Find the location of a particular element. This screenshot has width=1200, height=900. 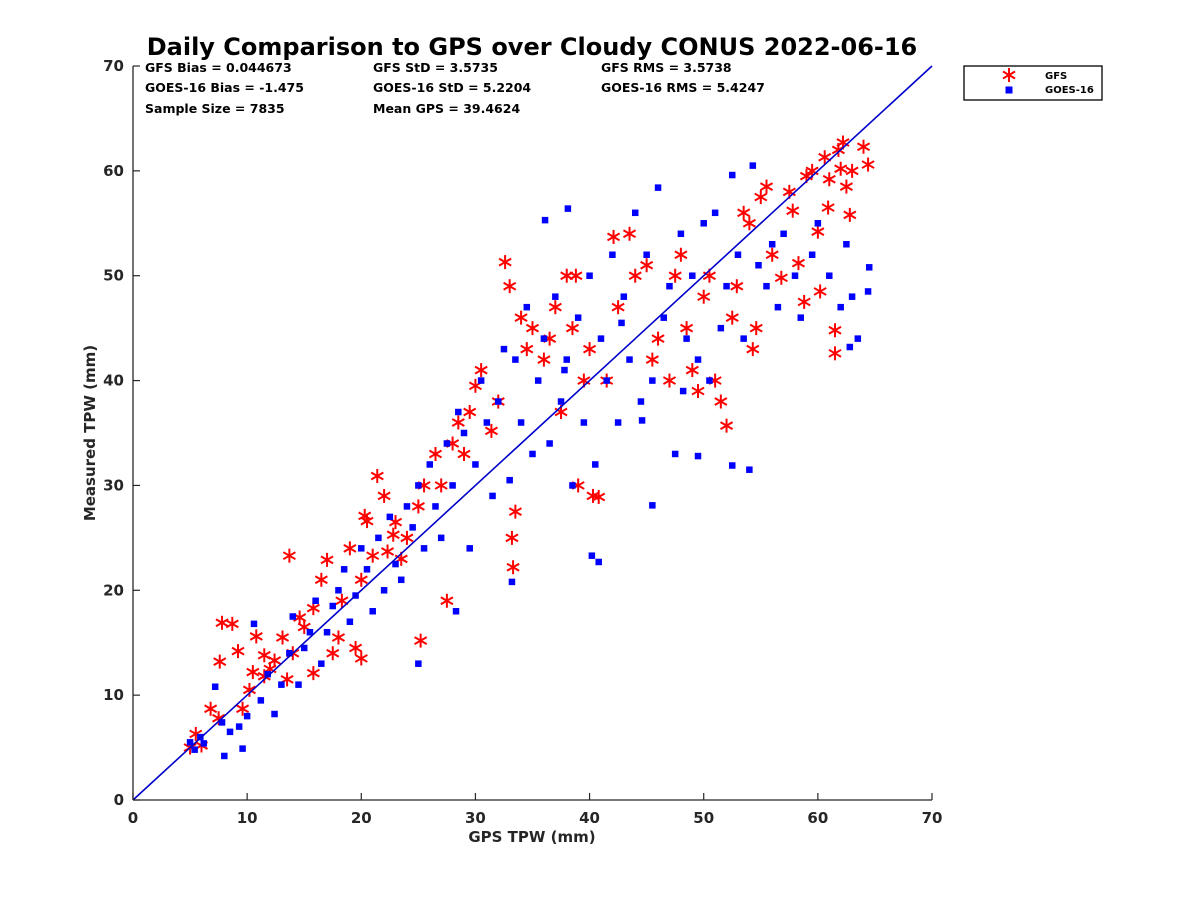

x-axis-ticks: 0 10 20 30 40 50 60 70 is located at coordinates (535, 810).